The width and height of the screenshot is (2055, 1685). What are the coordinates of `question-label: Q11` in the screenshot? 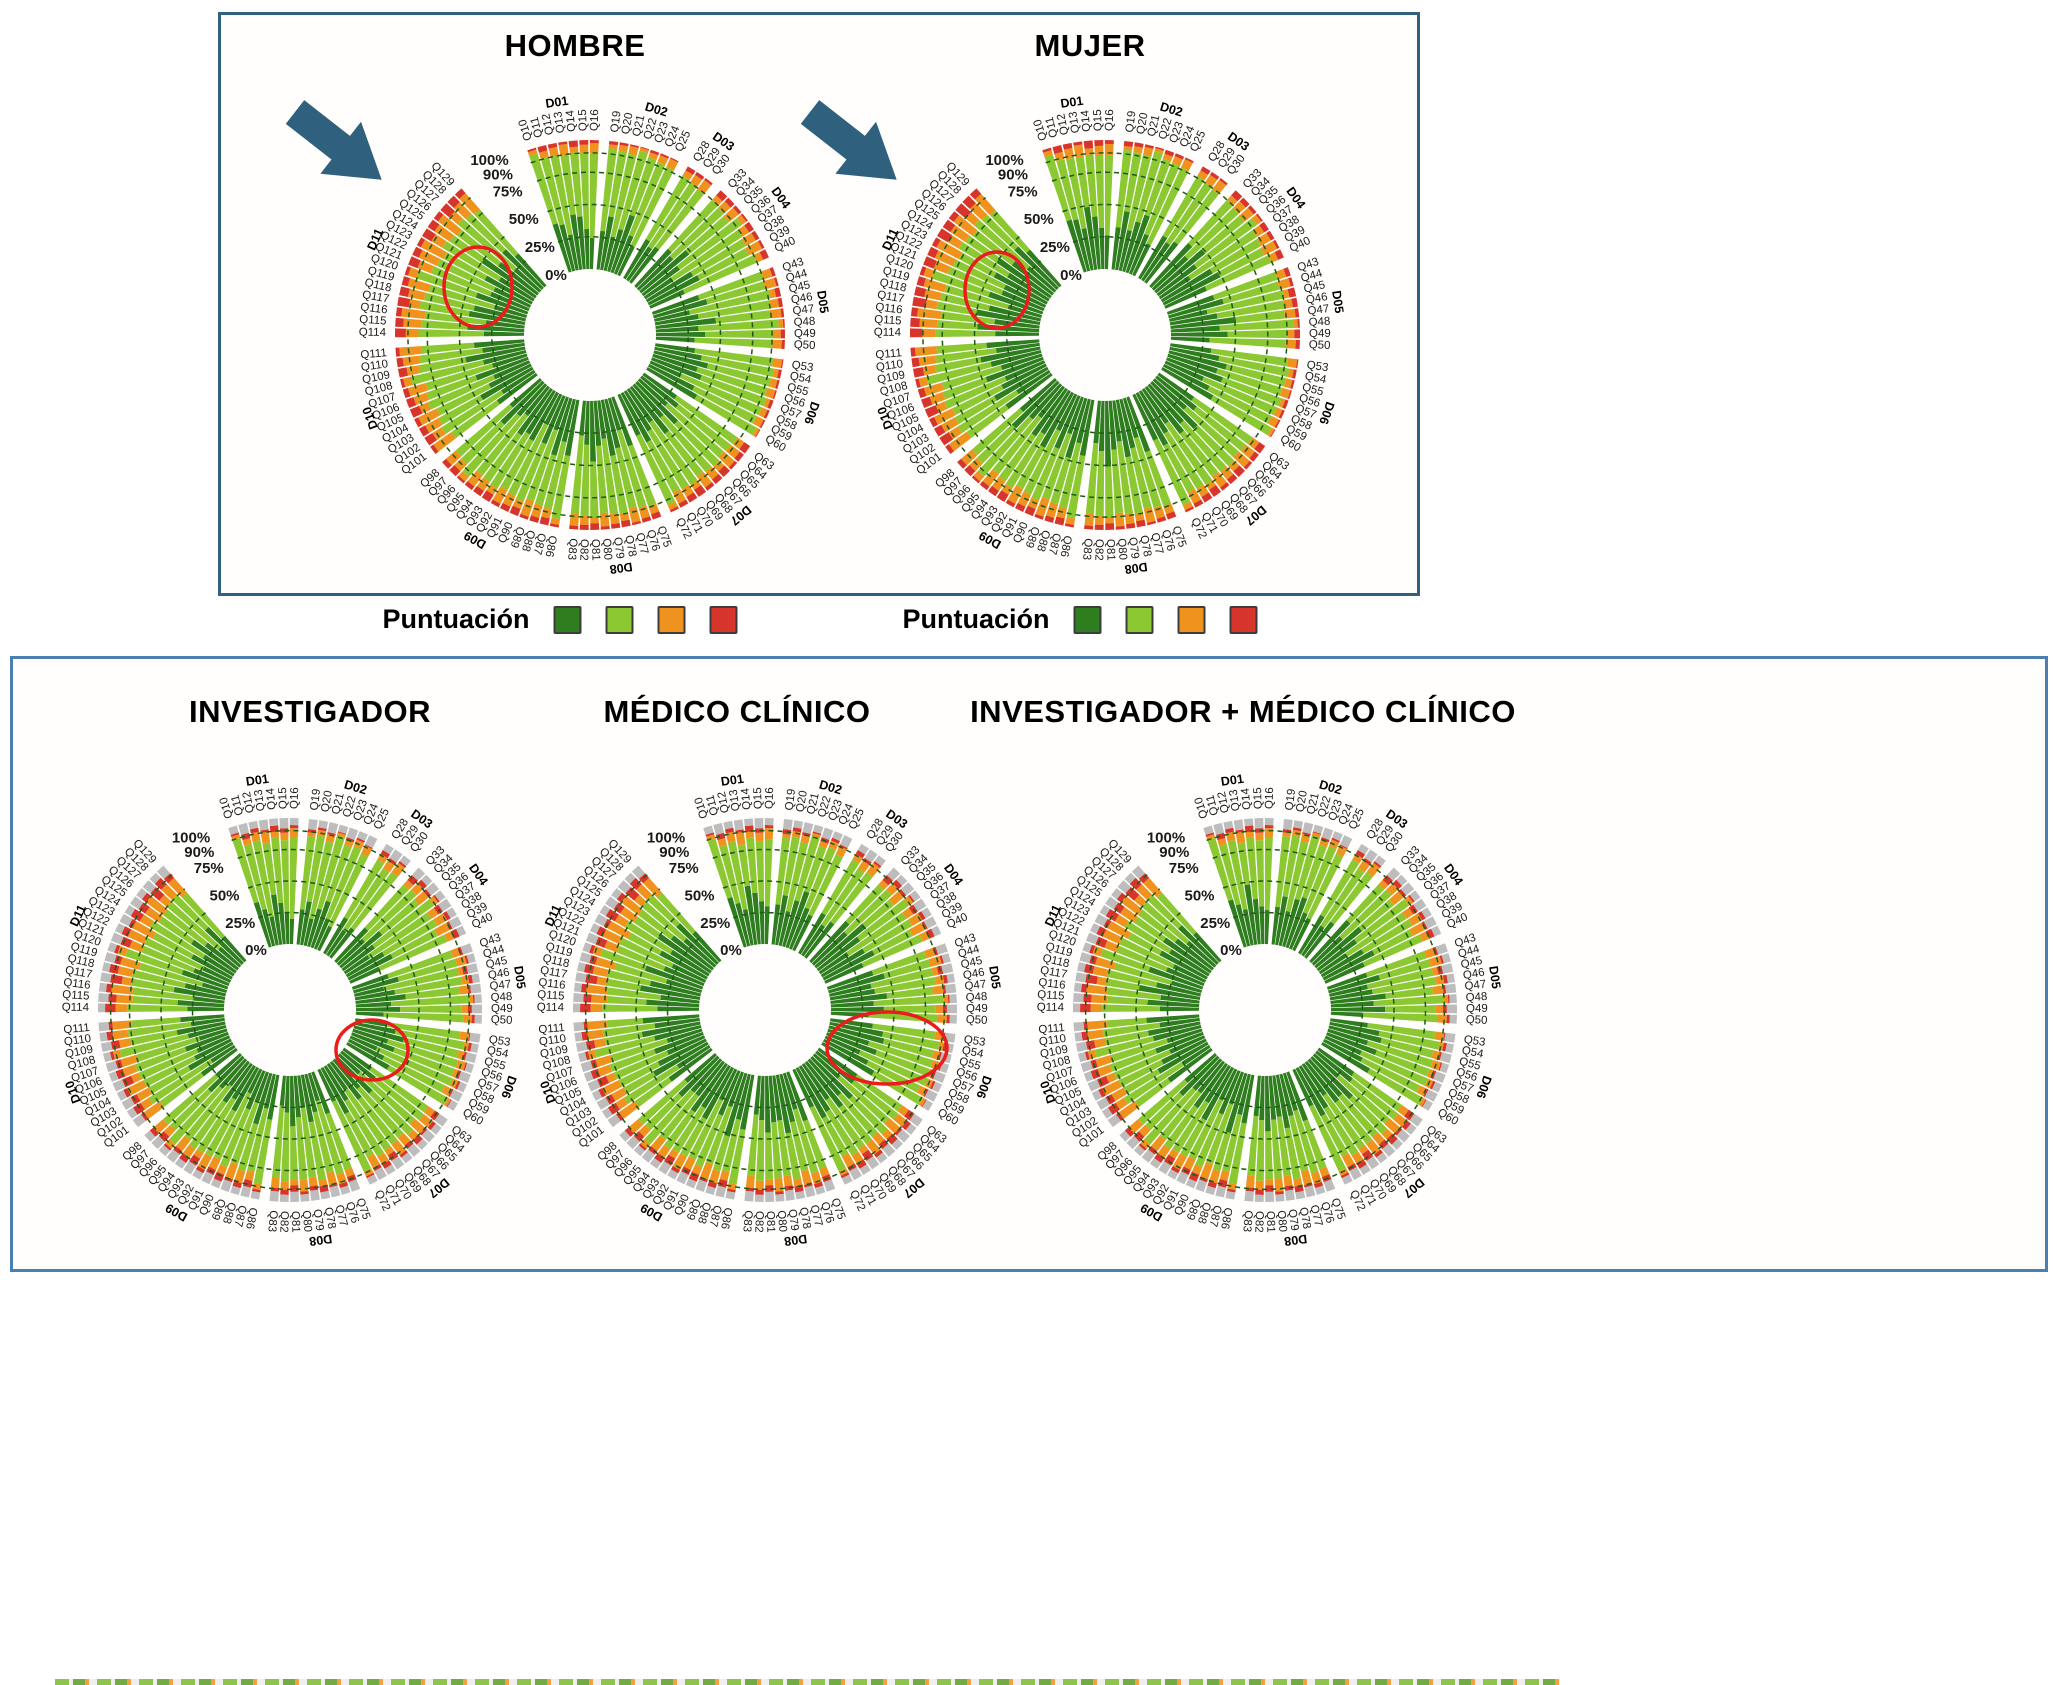 It's located at (1052, 127).